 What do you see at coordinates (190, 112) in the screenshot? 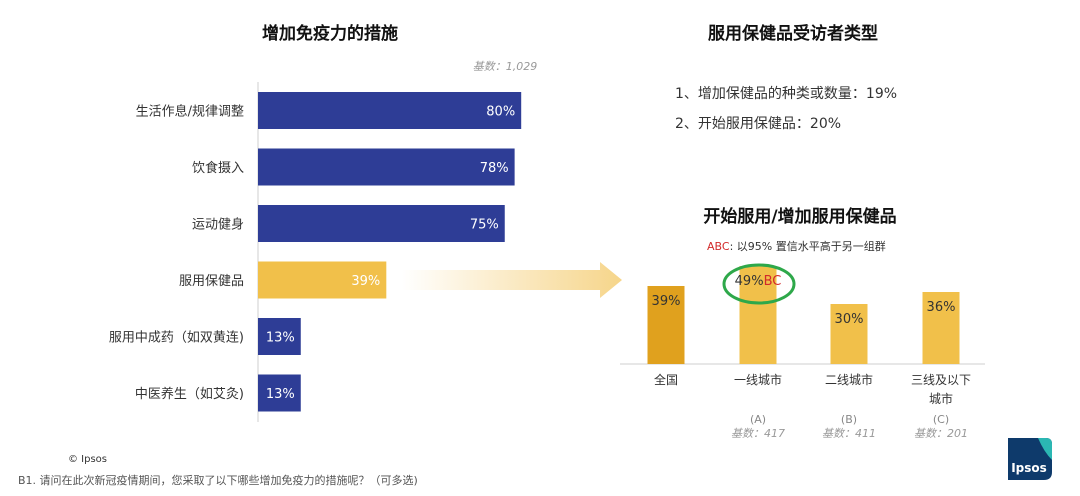
I see `left-category-label-0: 生活作息/规律调整` at bounding box center [190, 112].